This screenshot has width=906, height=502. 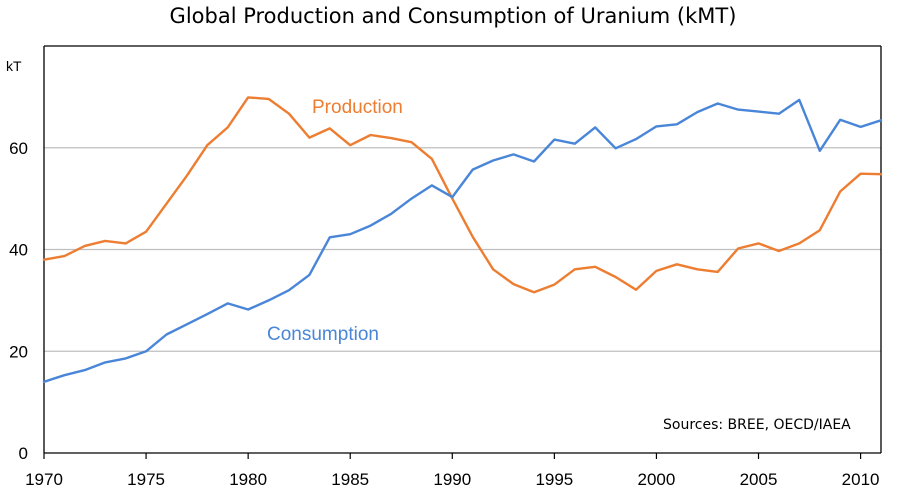 I want to click on x-tick-label-1995: 1995, so click(x=554, y=479).